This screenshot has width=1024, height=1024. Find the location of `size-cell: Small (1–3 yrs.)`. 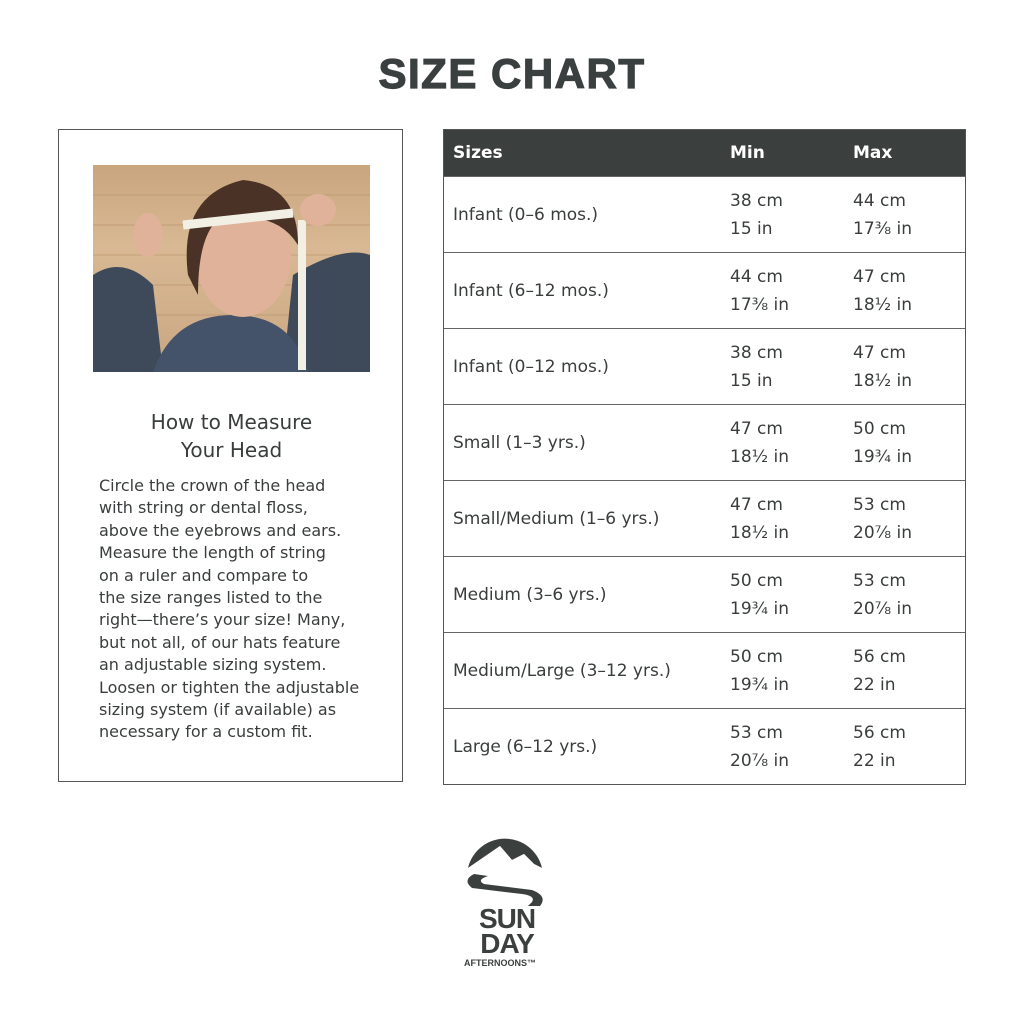

size-cell: Small (1–3 yrs.) is located at coordinates (519, 442).